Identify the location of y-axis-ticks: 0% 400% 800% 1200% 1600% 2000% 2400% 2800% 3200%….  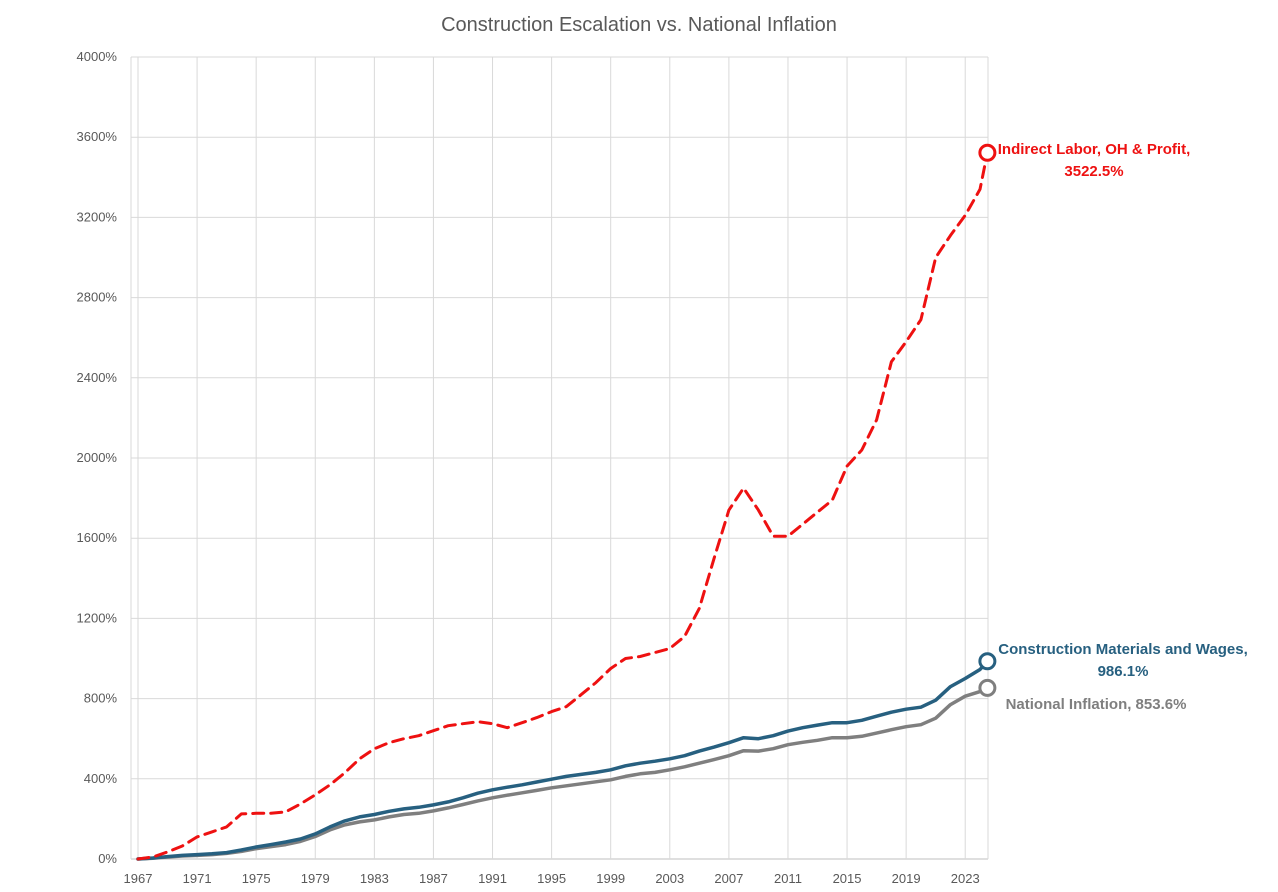
(97, 457).